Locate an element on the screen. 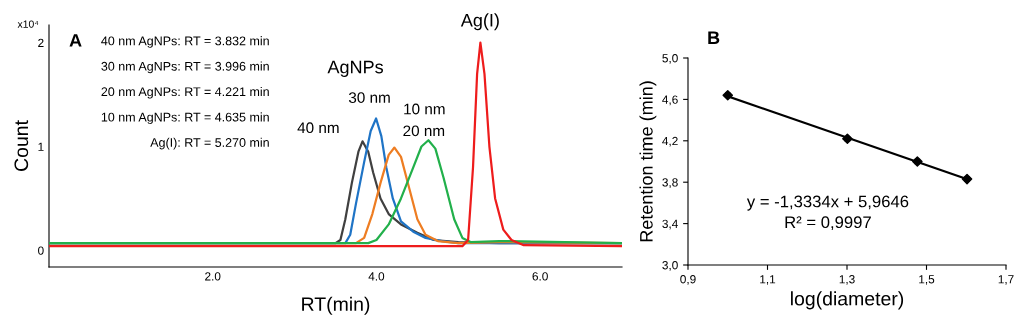 This screenshot has width=1024, height=330. x-tick-label: 2.0 is located at coordinates (213, 276).